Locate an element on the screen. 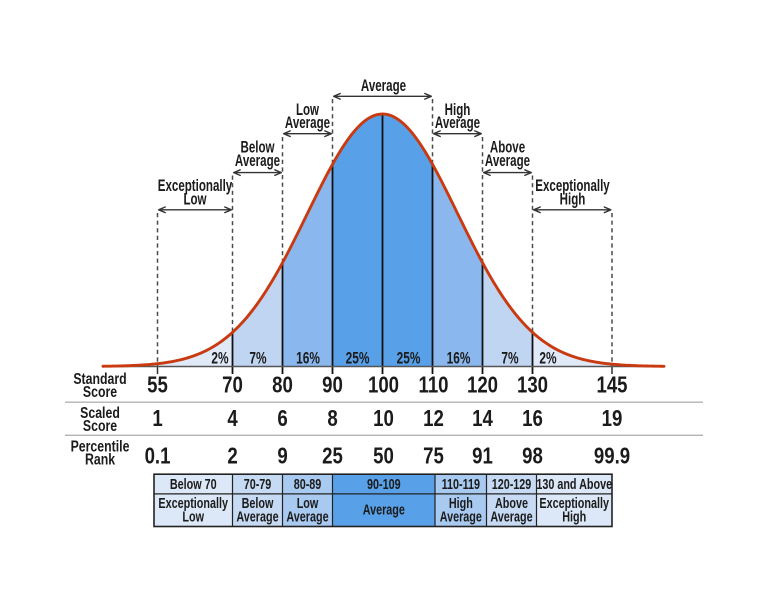 This screenshot has width=768, height=602. svg-text: 120-129 is located at coordinates (512, 483).